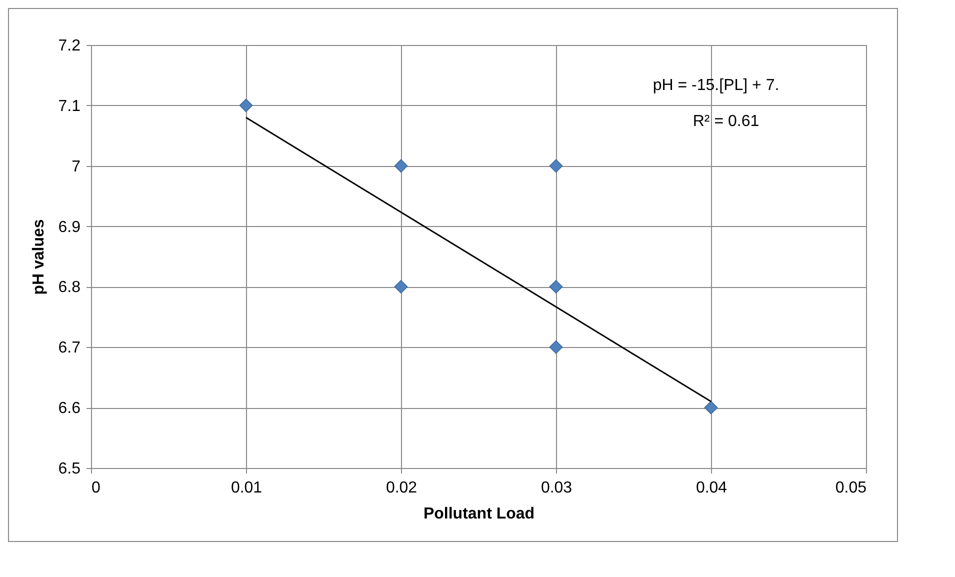  Describe the element at coordinates (402, 488) in the screenshot. I see `x-tick-label: 0.02` at that location.